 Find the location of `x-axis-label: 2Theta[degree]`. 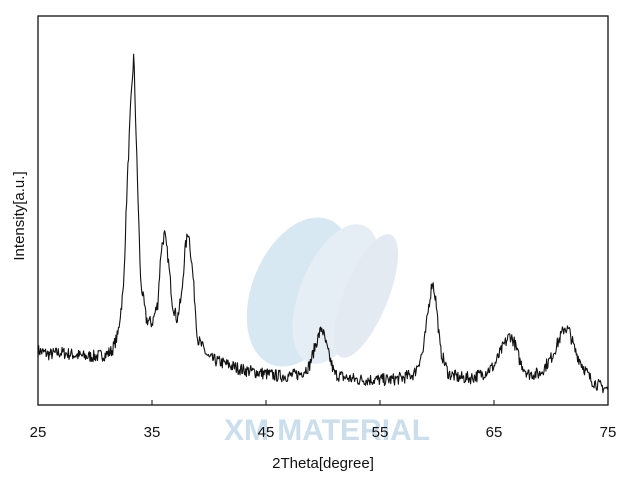

x-axis-label: 2Theta[degree] is located at coordinates (323, 463).